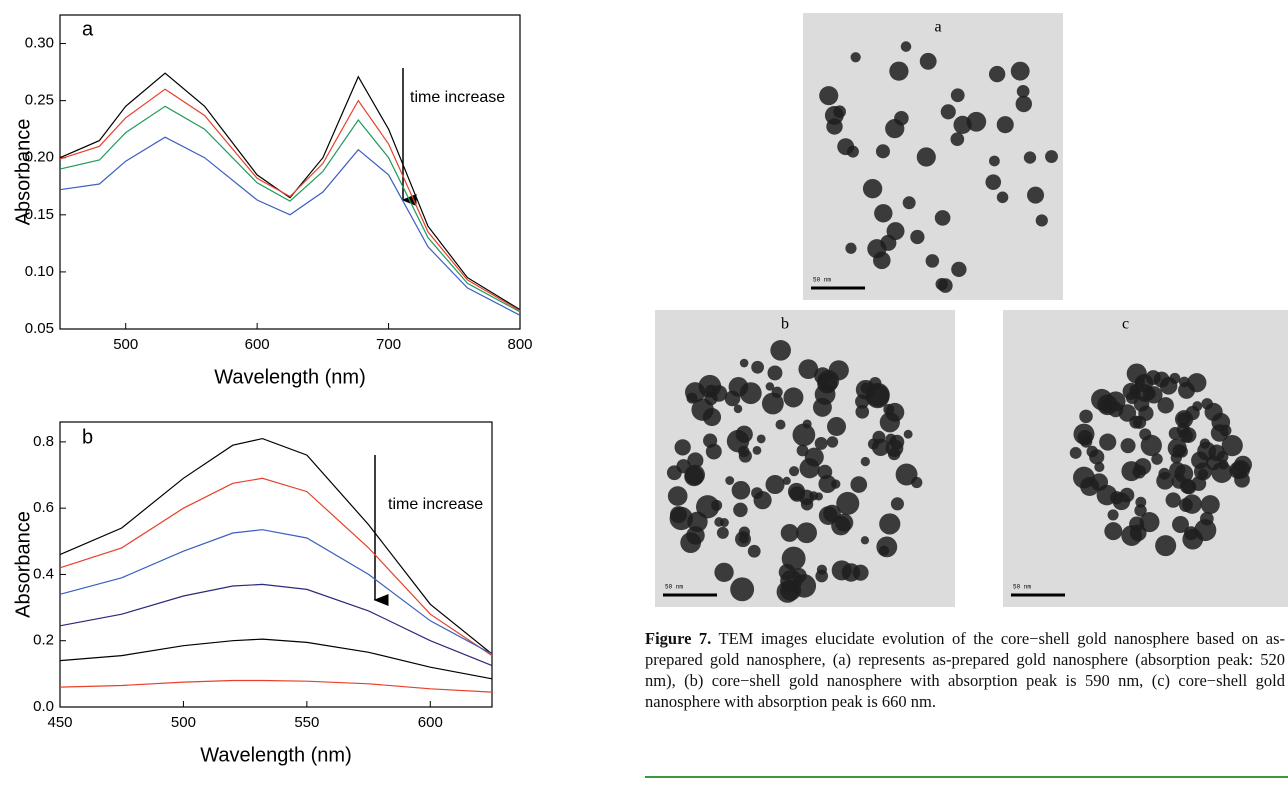  What do you see at coordinates (678, 638) in the screenshot?
I see `caption-label: Figure 7.` at bounding box center [678, 638].